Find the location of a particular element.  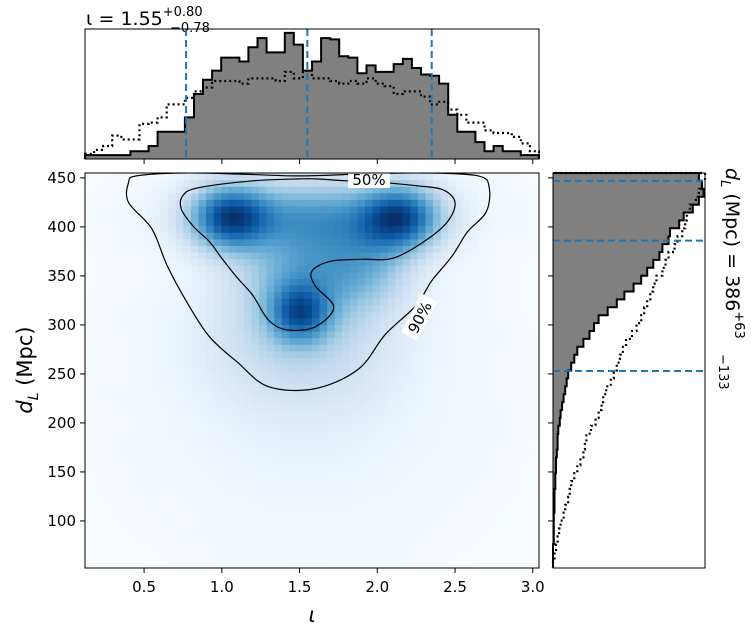

dL-marginal-ticks is located at coordinates (550, 349).